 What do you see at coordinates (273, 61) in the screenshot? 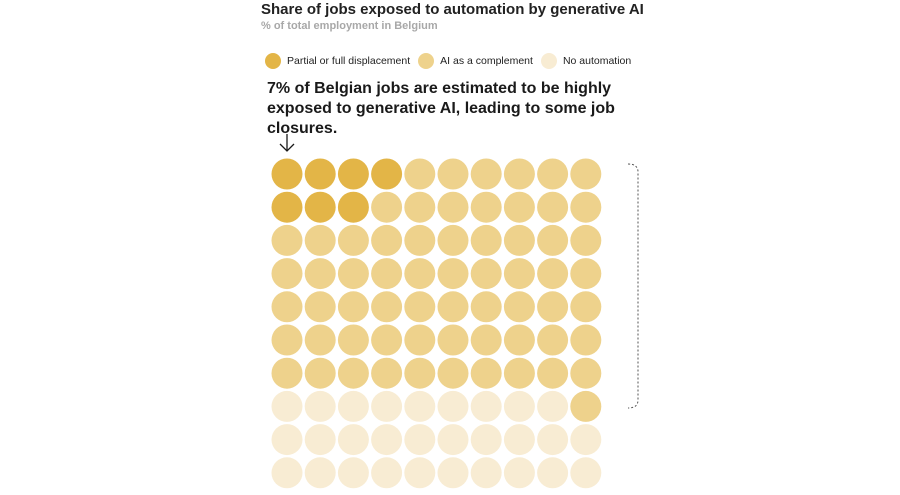
I see `legend-swatch-displacement` at bounding box center [273, 61].